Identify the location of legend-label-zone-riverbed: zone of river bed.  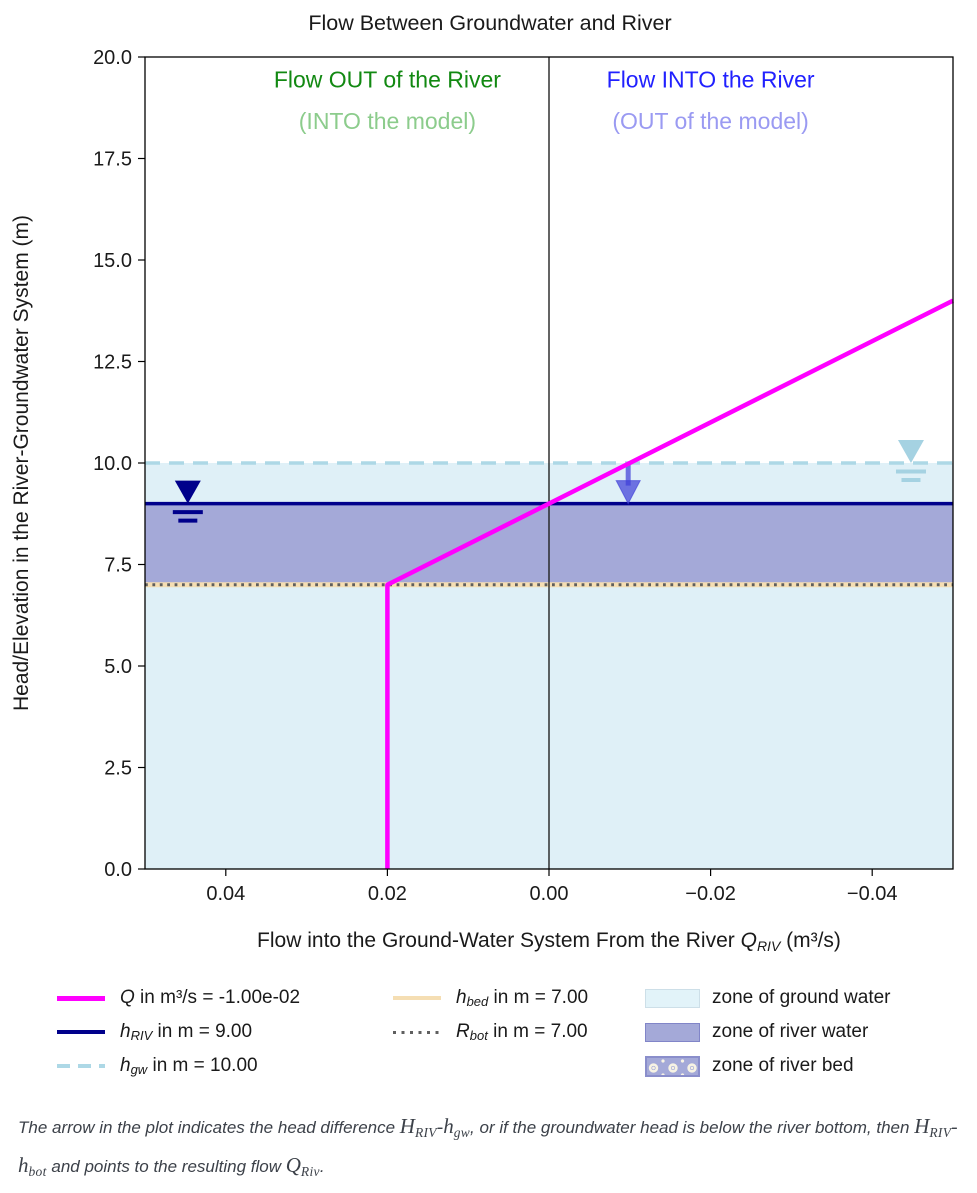
(783, 1065).